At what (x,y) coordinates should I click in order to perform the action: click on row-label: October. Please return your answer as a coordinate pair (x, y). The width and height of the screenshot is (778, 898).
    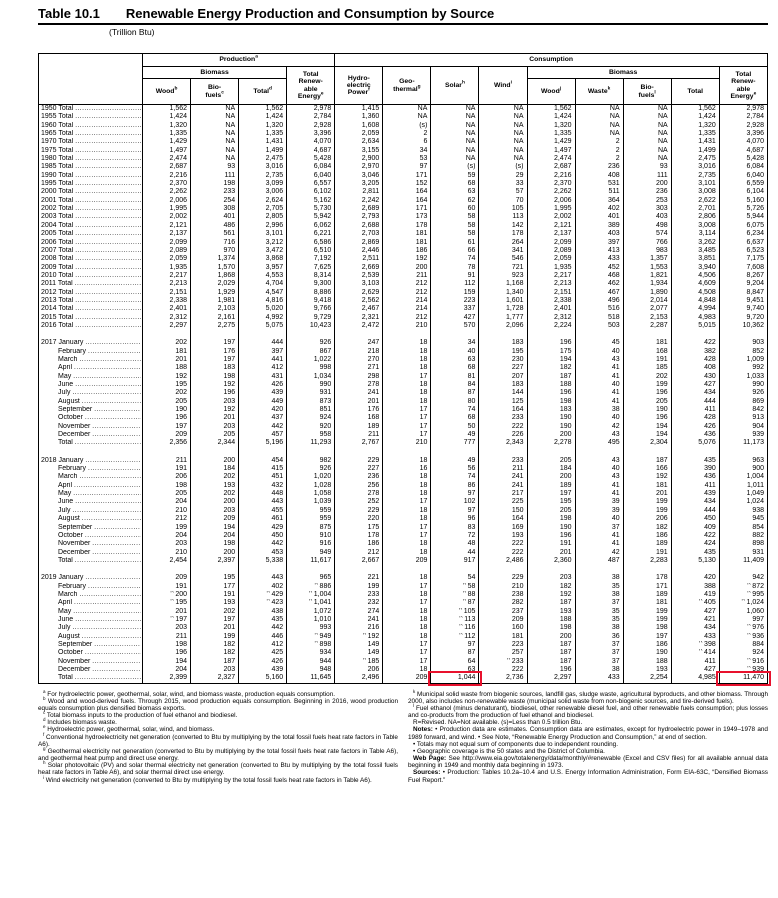
    Looking at the image, I should click on (90, 653).